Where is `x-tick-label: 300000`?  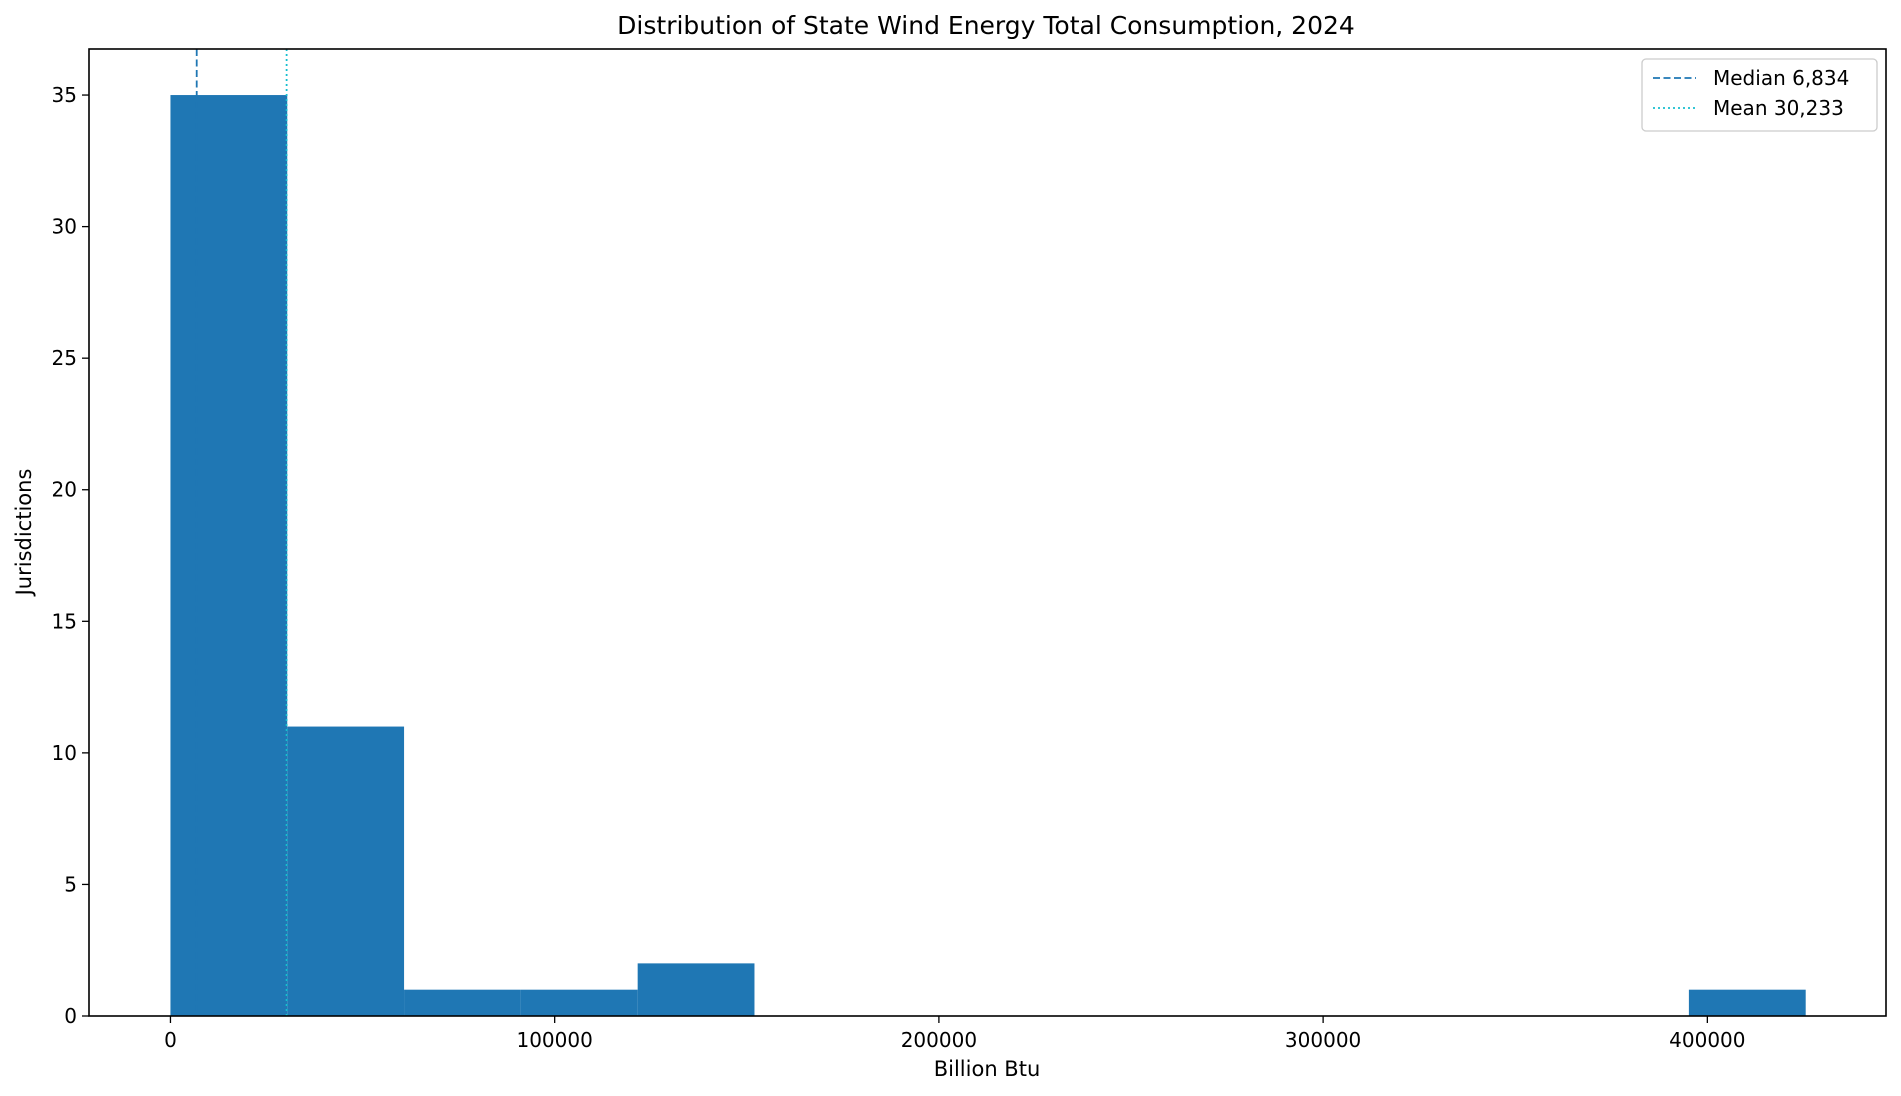 x-tick-label: 300000 is located at coordinates (1323, 1040).